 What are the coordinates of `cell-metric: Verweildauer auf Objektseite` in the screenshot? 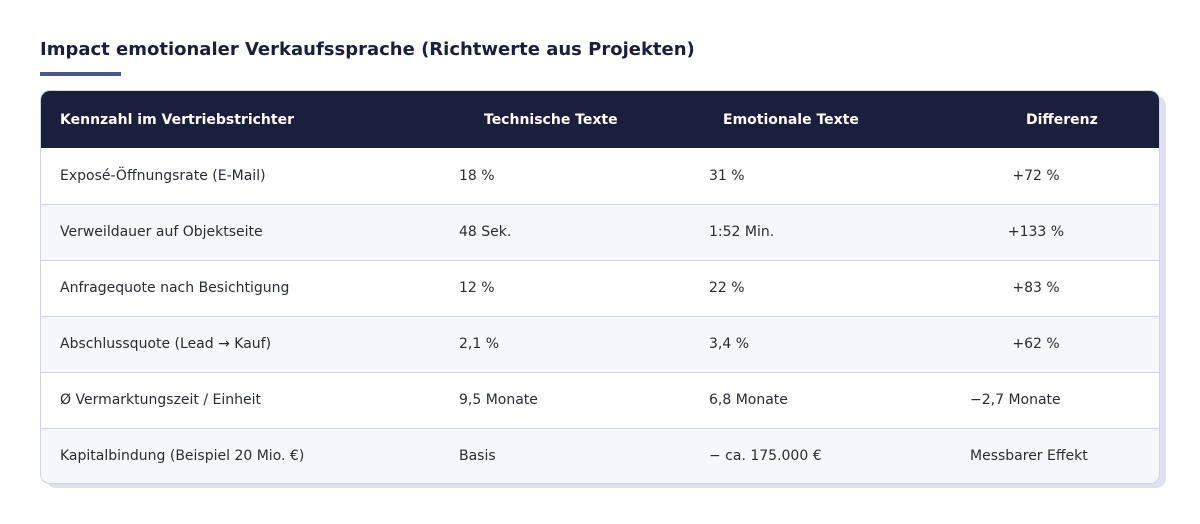 It's located at (161, 232).